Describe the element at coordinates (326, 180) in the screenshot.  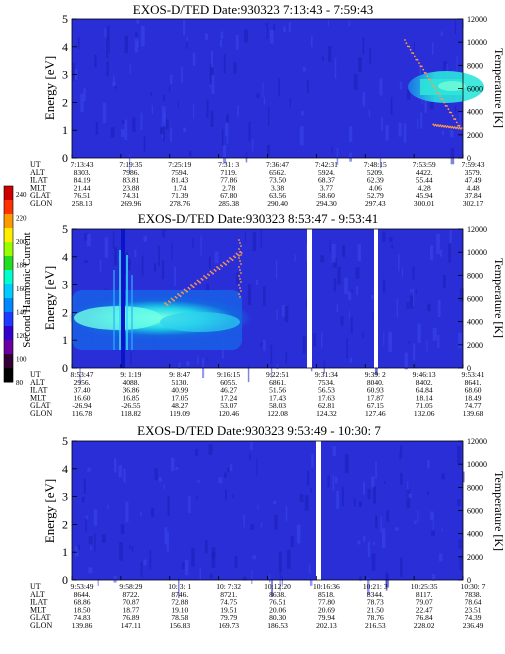
I see `ephemeris-value: 68.37` at that location.